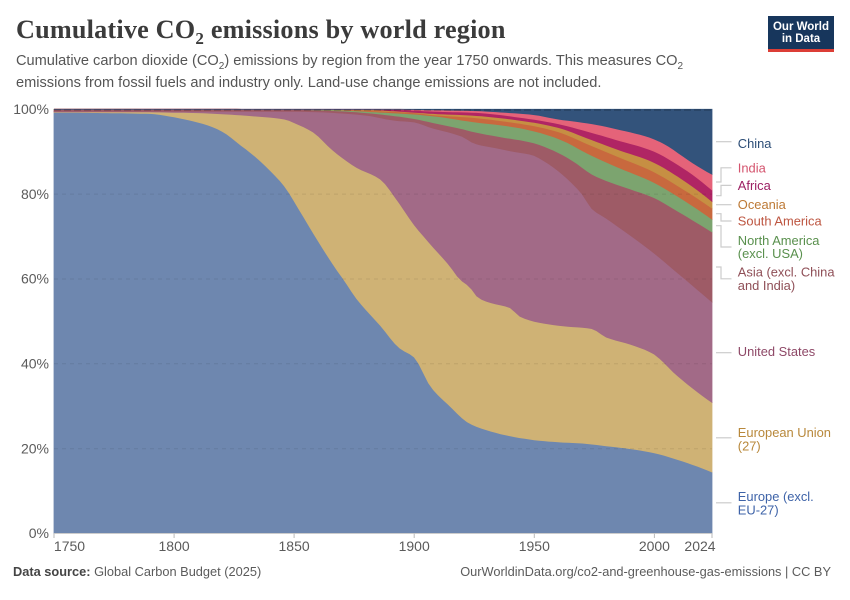  What do you see at coordinates (35, 194) in the screenshot?
I see `svg-text: 80%` at bounding box center [35, 194].